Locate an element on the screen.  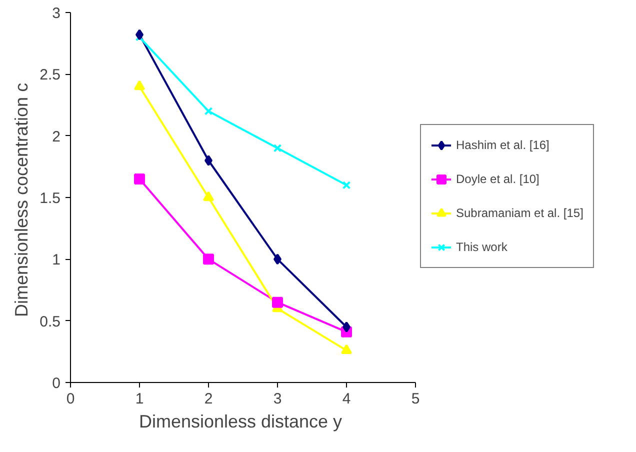
legend-label: Hashim et al. [16] is located at coordinates (503, 145).